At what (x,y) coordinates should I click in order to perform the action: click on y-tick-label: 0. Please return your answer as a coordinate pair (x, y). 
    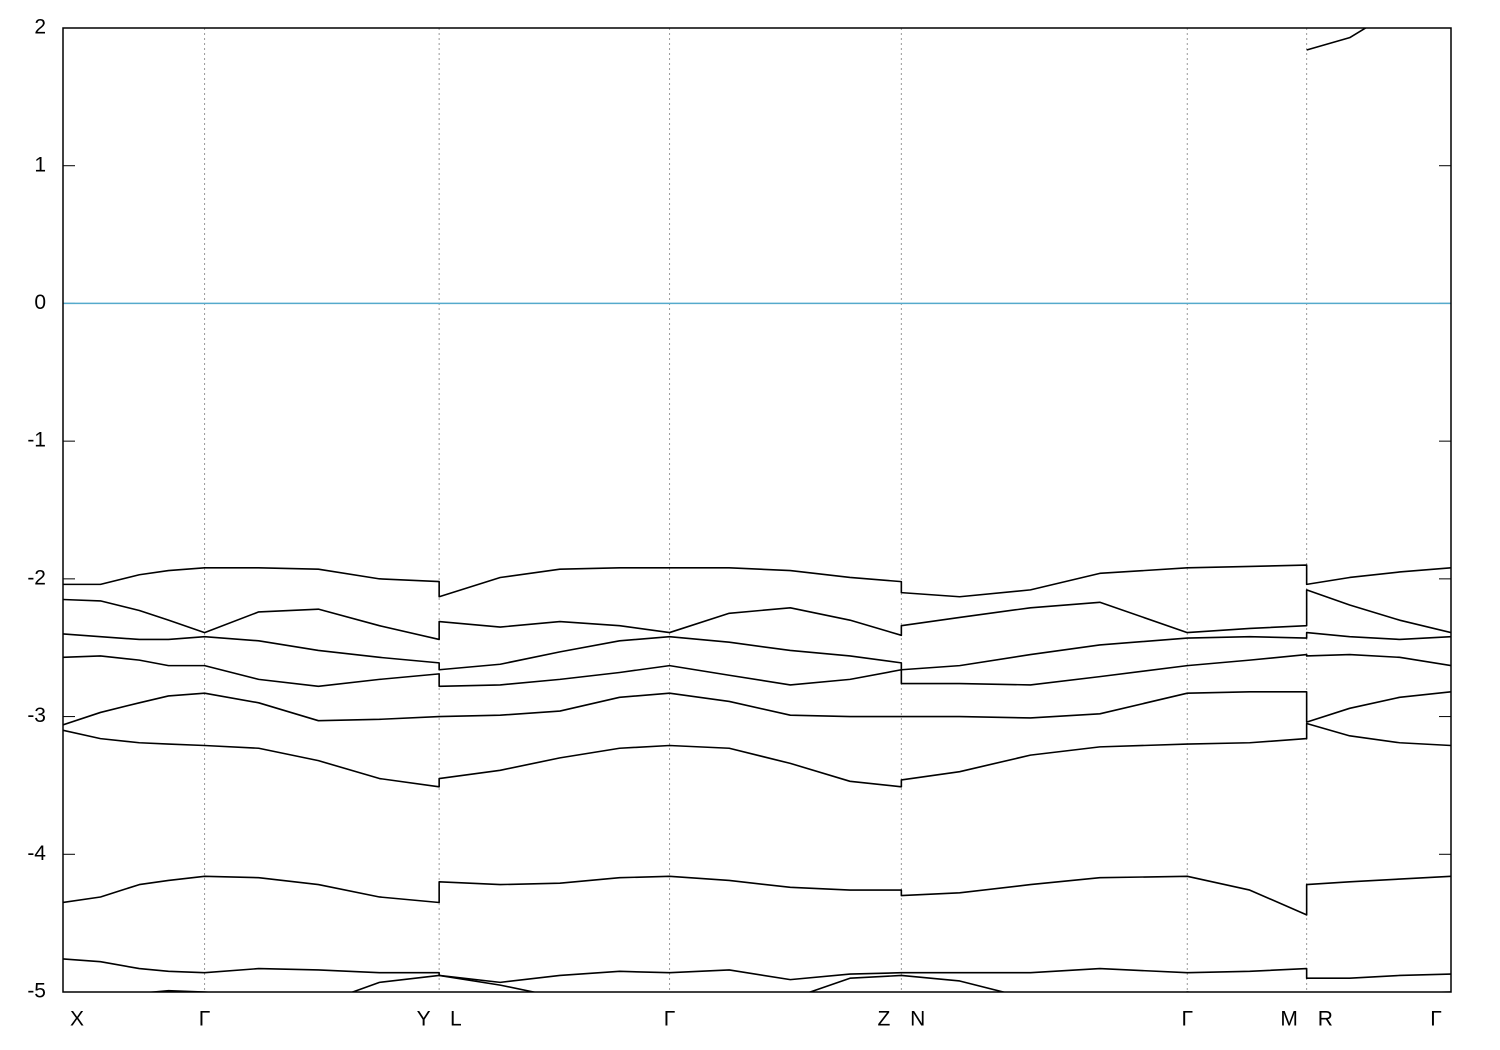
    Looking at the image, I should click on (40, 302).